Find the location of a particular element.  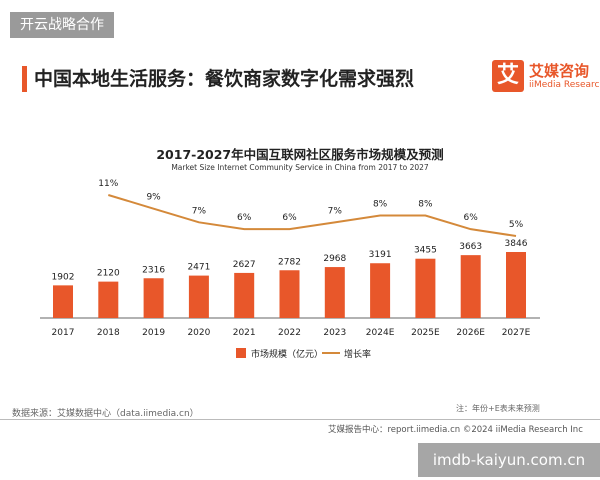

x-tick-label: 2019 is located at coordinates (153, 333).